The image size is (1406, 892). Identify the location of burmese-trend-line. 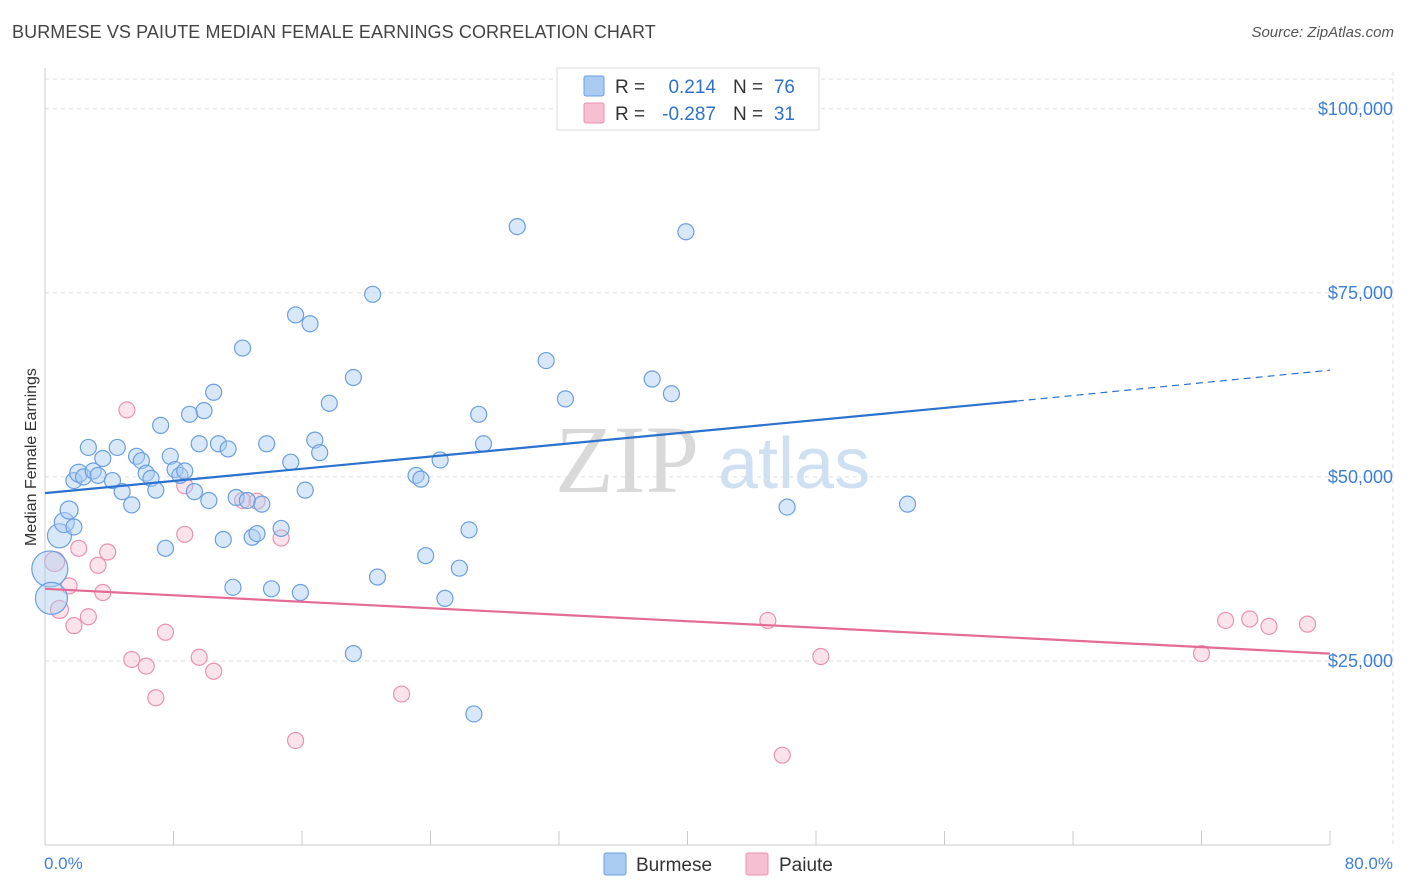
(530, 447).